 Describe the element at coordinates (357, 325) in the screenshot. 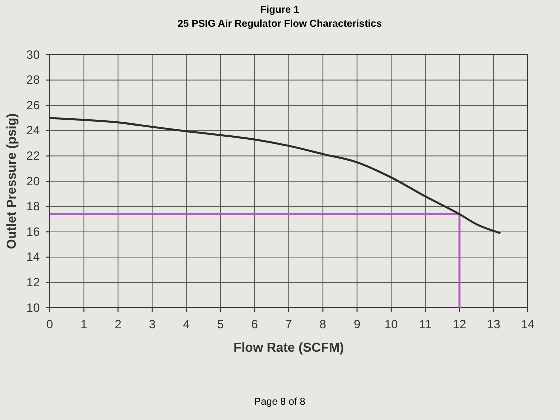

I see `x-tick-label: 9` at that location.